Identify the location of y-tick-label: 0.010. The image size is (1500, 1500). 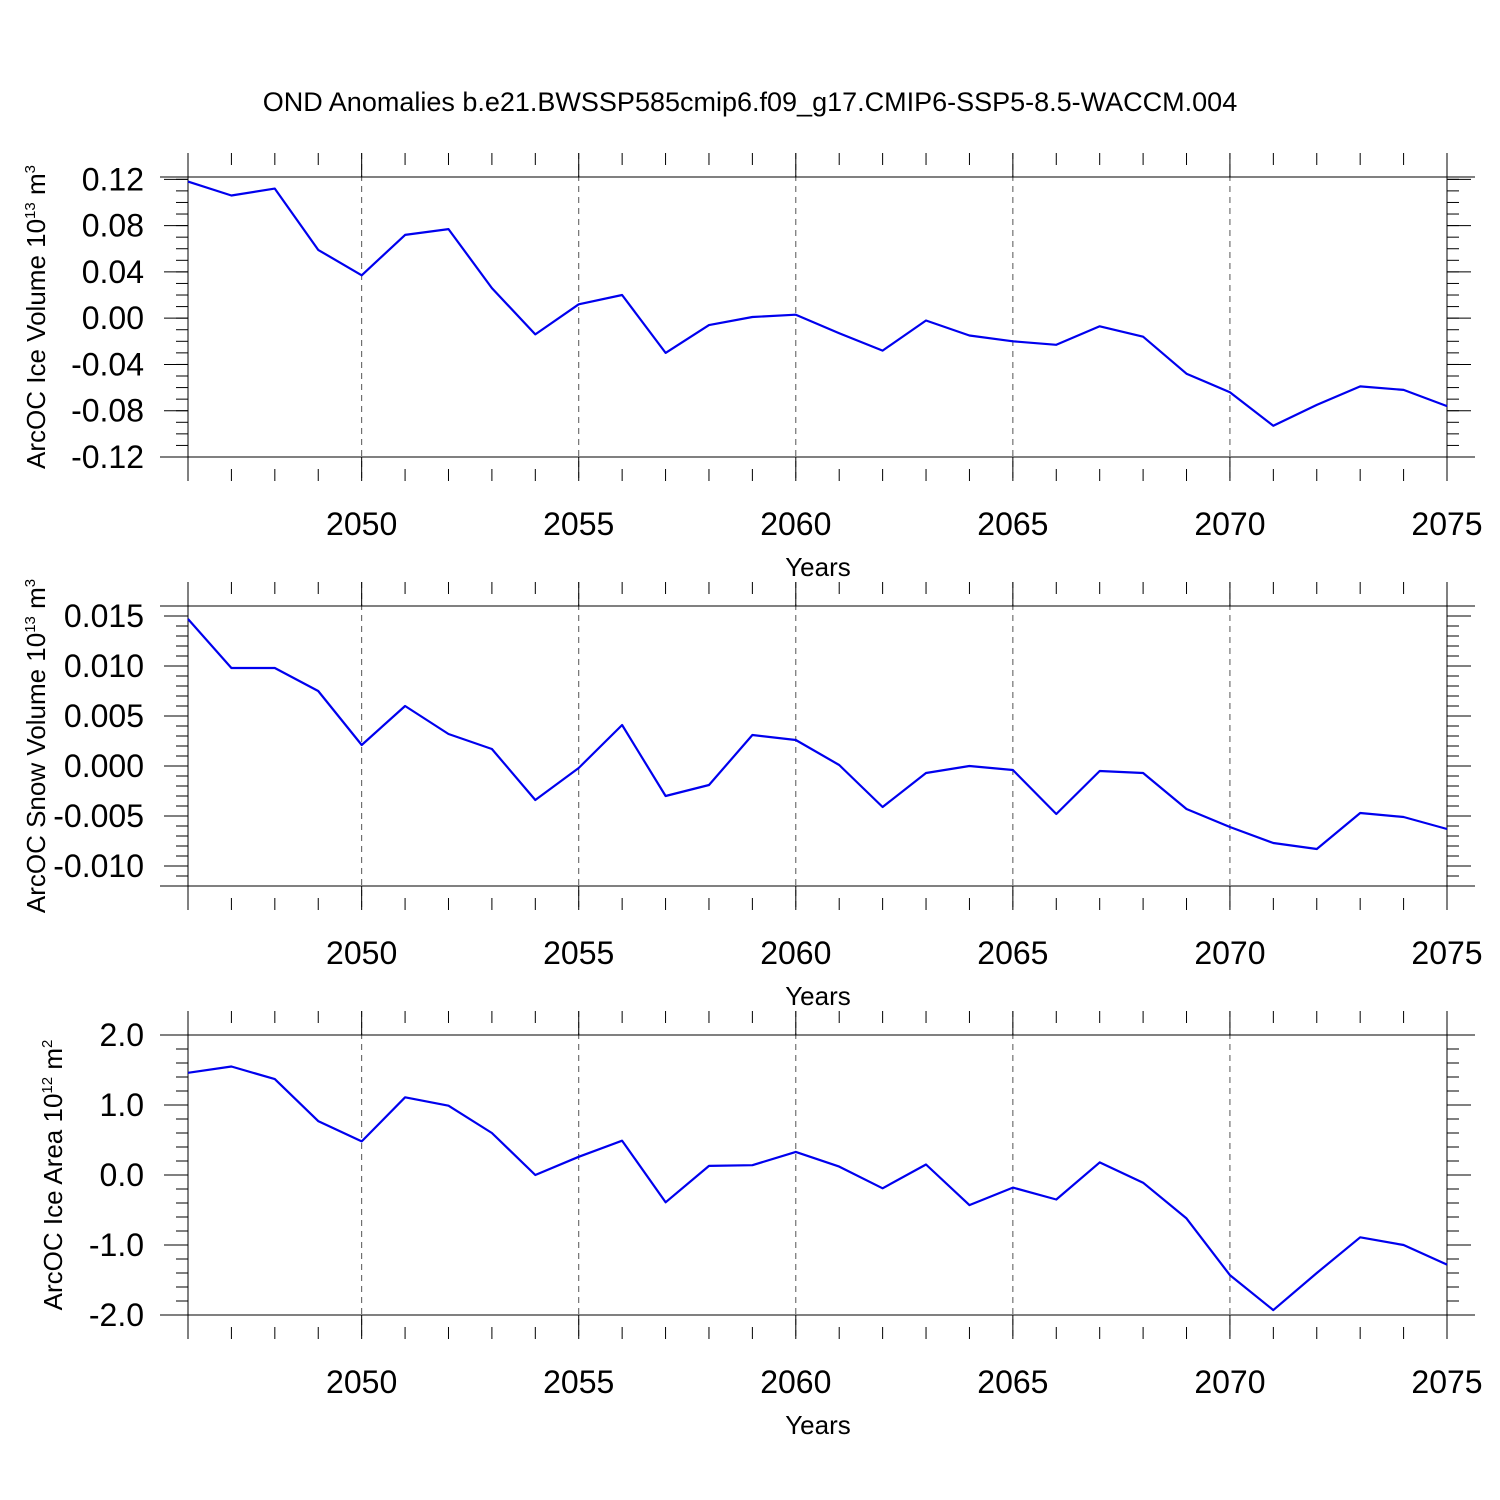
(104, 666).